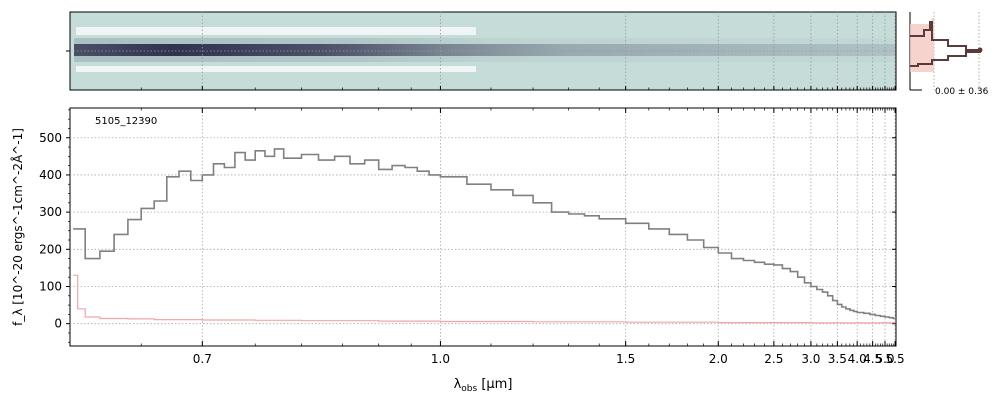  Describe the element at coordinates (469, 389) in the screenshot. I see `x-axis-label-sub: obs` at that location.